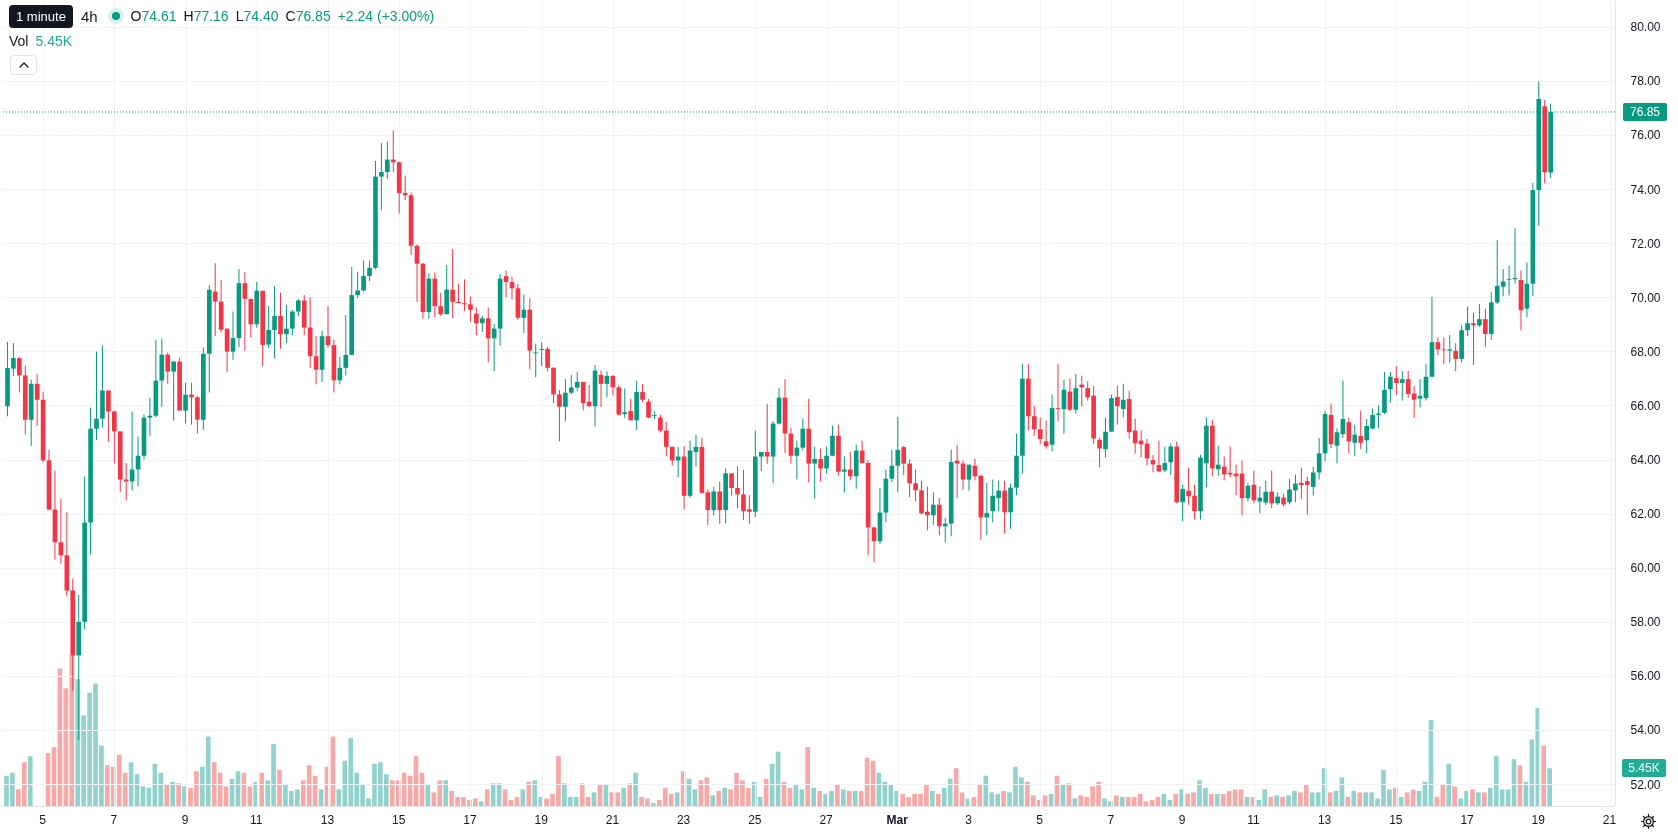 Image resolution: width=1678 pixels, height=835 pixels. What do you see at coordinates (1396, 819) in the screenshot?
I see `x-tick-label: 15` at bounding box center [1396, 819].